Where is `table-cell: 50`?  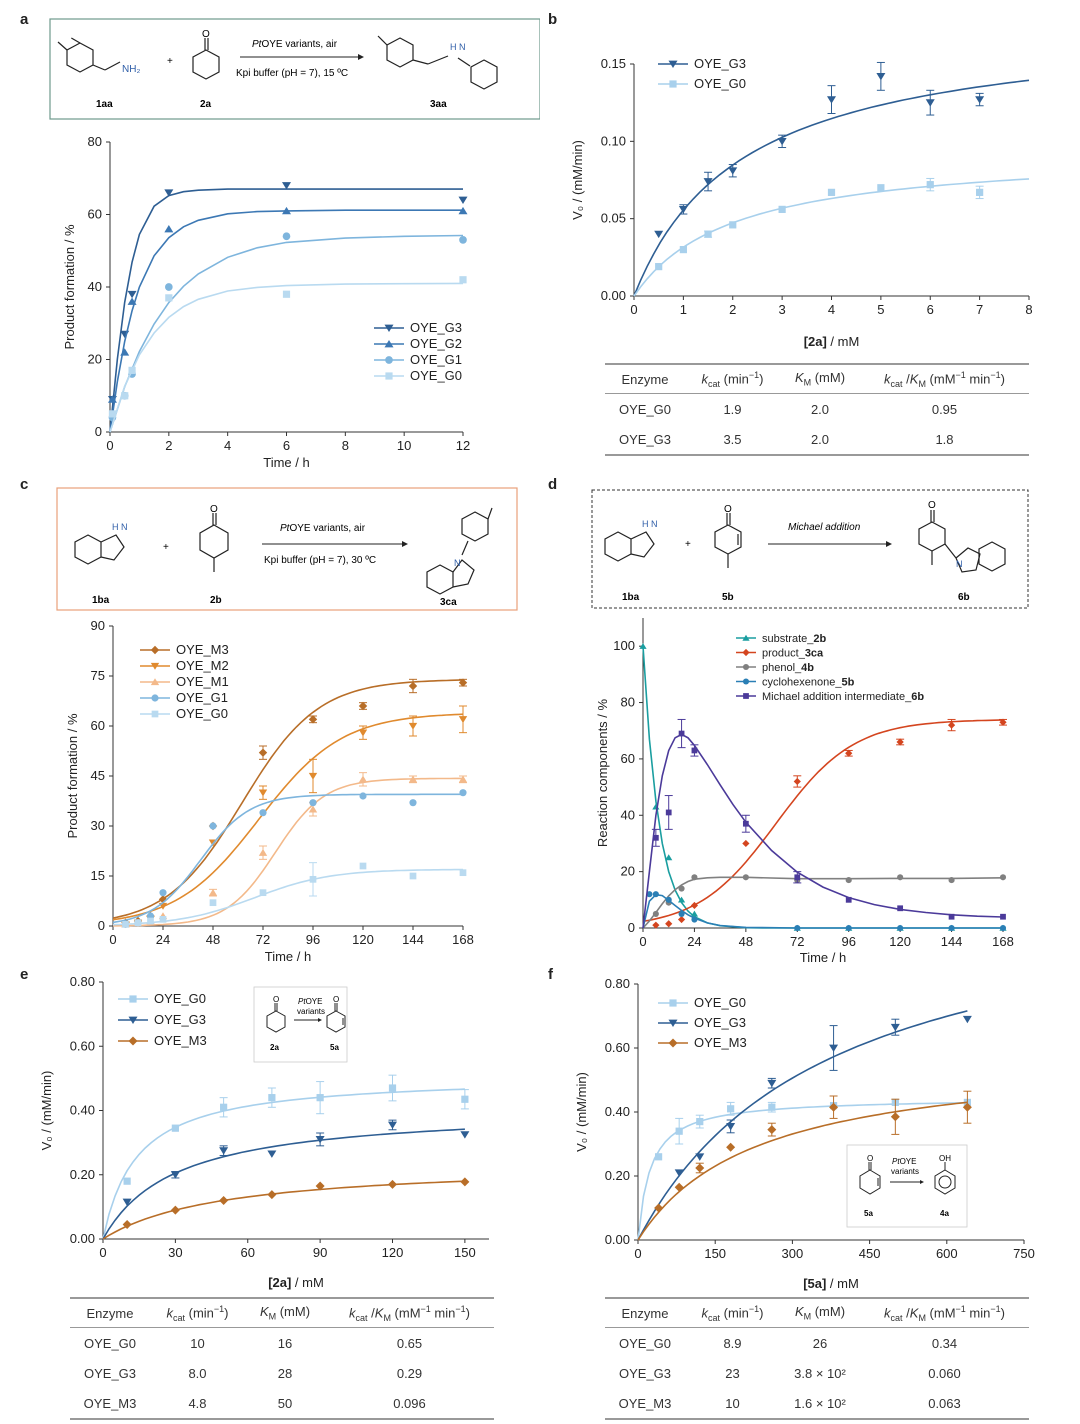 table-cell: 50 is located at coordinates (285, 1404).